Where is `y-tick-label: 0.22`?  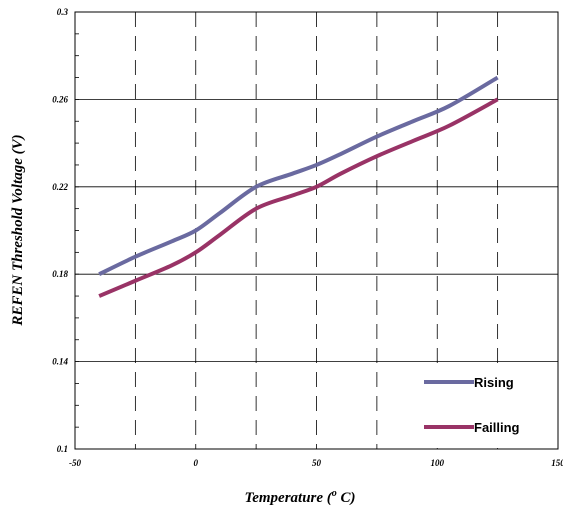 y-tick-label: 0.22 is located at coordinates (60, 187).